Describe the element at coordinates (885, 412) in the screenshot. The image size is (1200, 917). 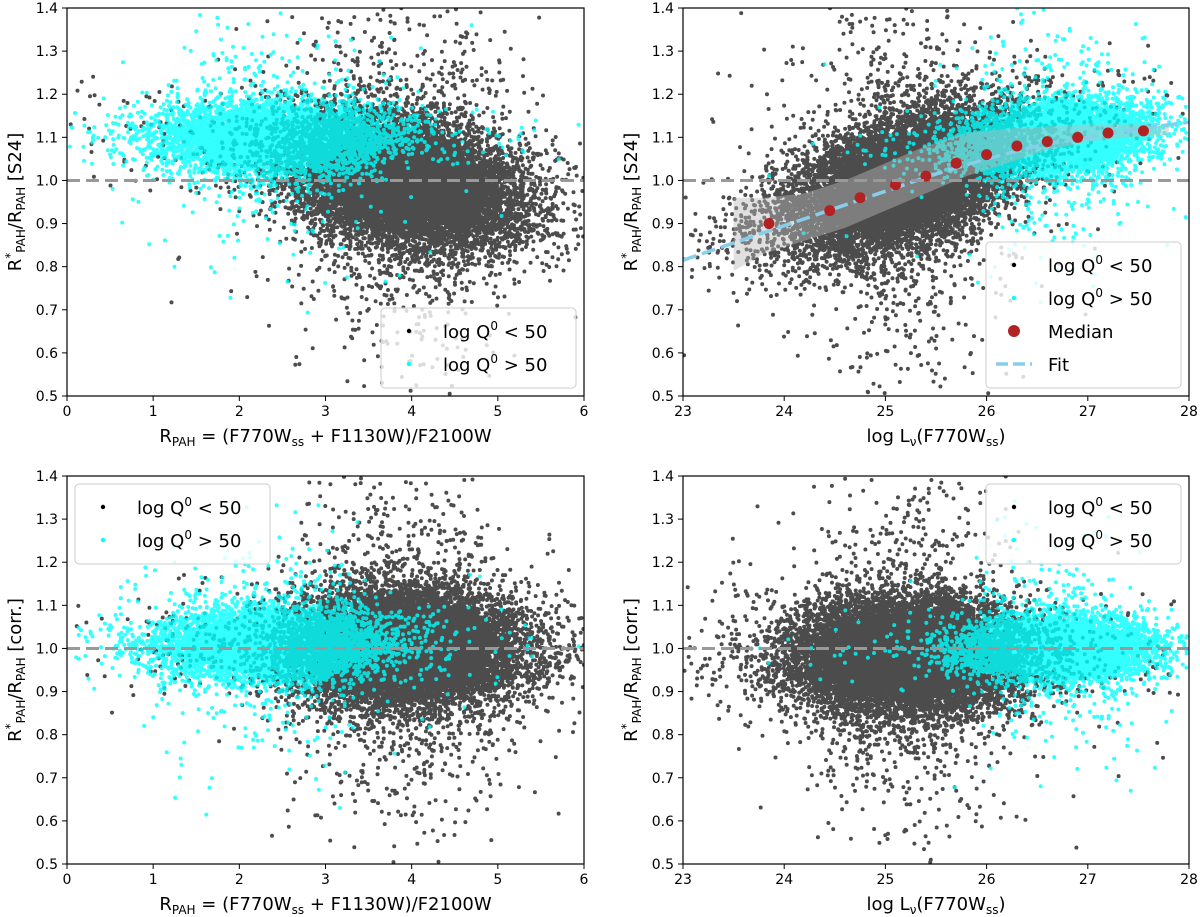
I see `x-tick-label: 25` at that location.